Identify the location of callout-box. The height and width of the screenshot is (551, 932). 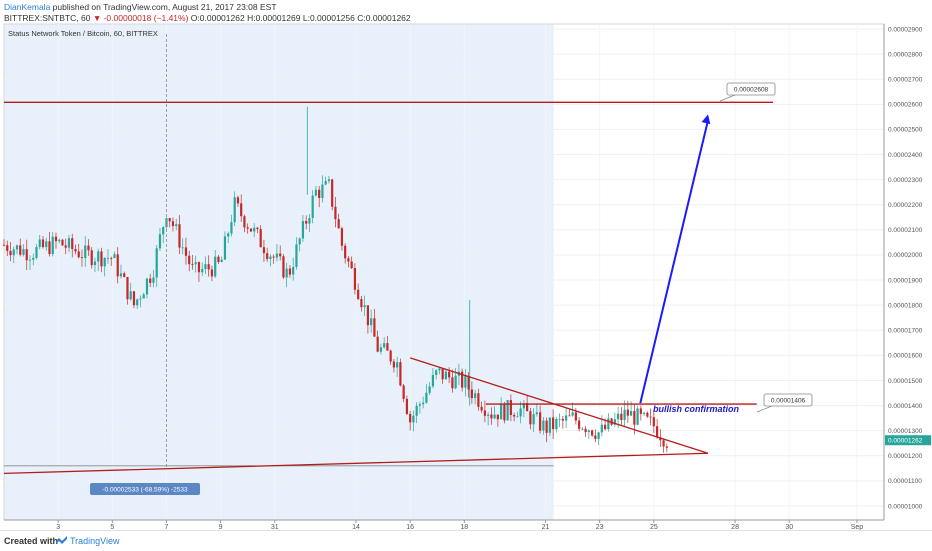
(751, 89).